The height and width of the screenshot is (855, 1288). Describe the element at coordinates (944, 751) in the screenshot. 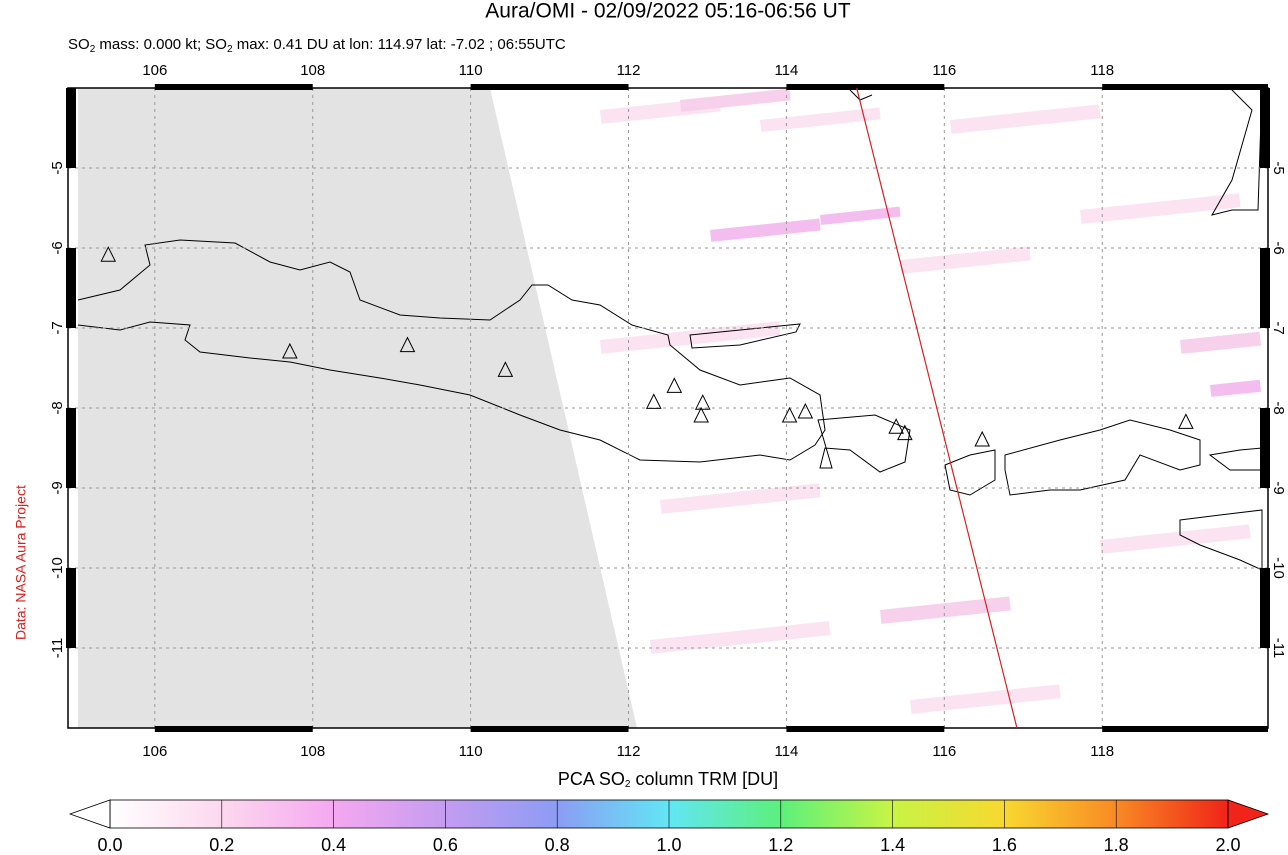

I see `x-tick-label-bottom: 116` at that location.